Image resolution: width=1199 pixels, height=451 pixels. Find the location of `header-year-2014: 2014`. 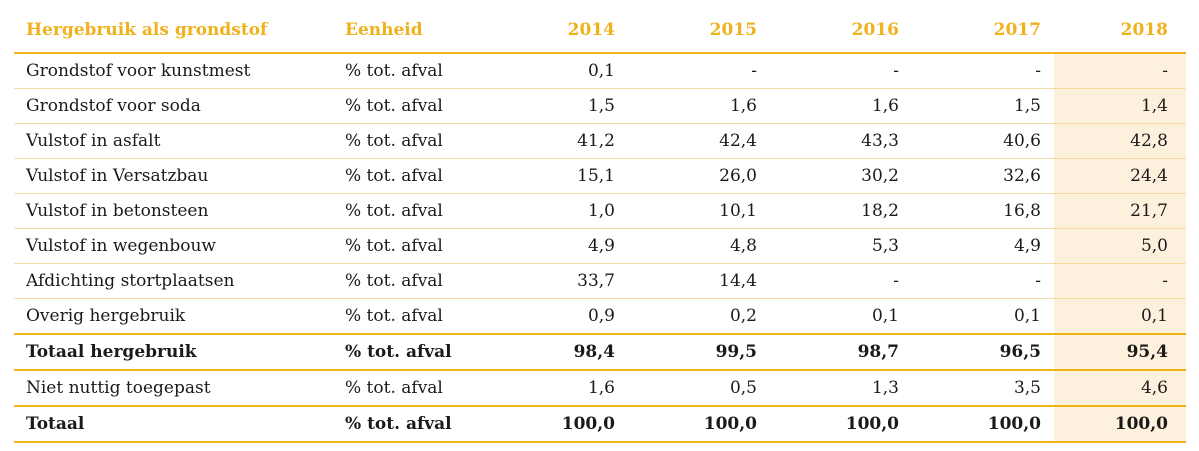

header-year-2014: 2014 is located at coordinates (556, 31).